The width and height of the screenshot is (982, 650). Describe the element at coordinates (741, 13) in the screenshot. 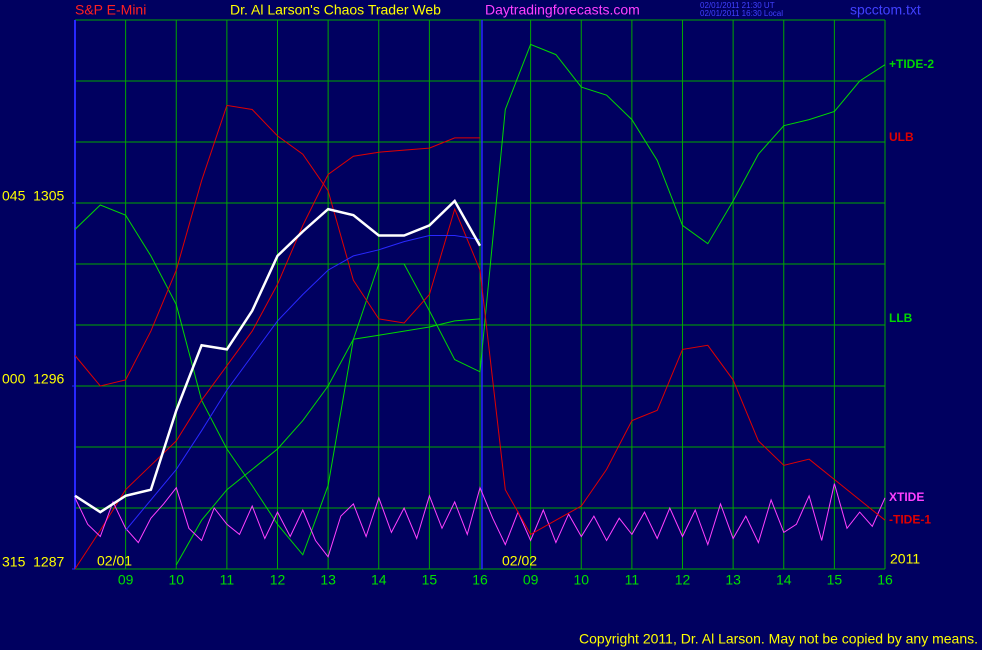

I see `time-local: 02/01/2011 16:30 Local` at that location.